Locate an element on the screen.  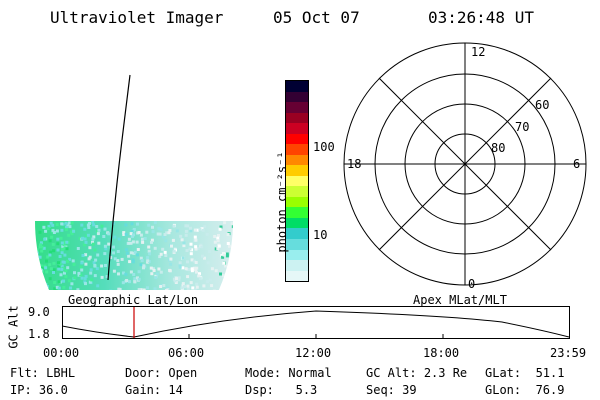
mlt-label-18: 18 is located at coordinates (354, 164).